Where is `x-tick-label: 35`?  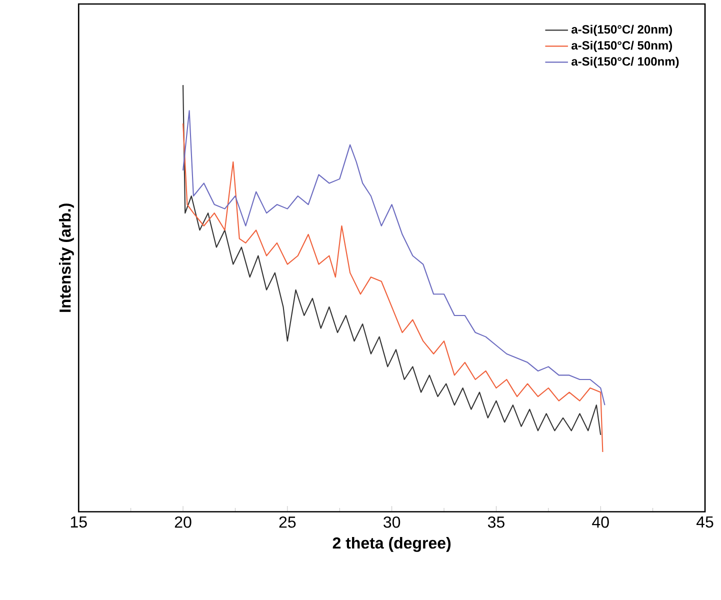 x-tick-label: 35 is located at coordinates (496, 522).